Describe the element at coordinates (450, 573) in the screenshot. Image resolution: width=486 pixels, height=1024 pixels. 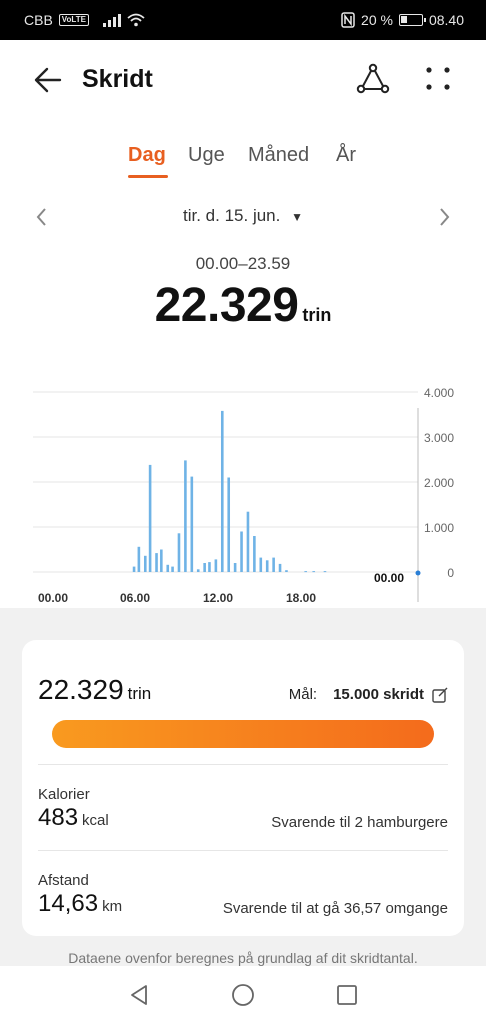
I see `y-tick-label: 0` at that location.